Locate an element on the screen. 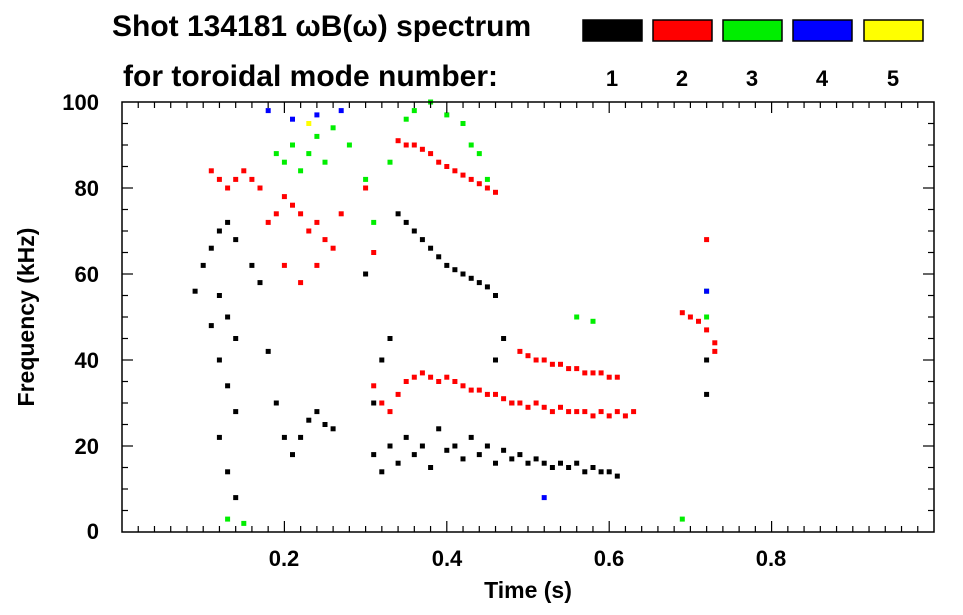 This screenshot has width=963, height=615. xtick-label-0.4: 0.4 is located at coordinates (447, 558).